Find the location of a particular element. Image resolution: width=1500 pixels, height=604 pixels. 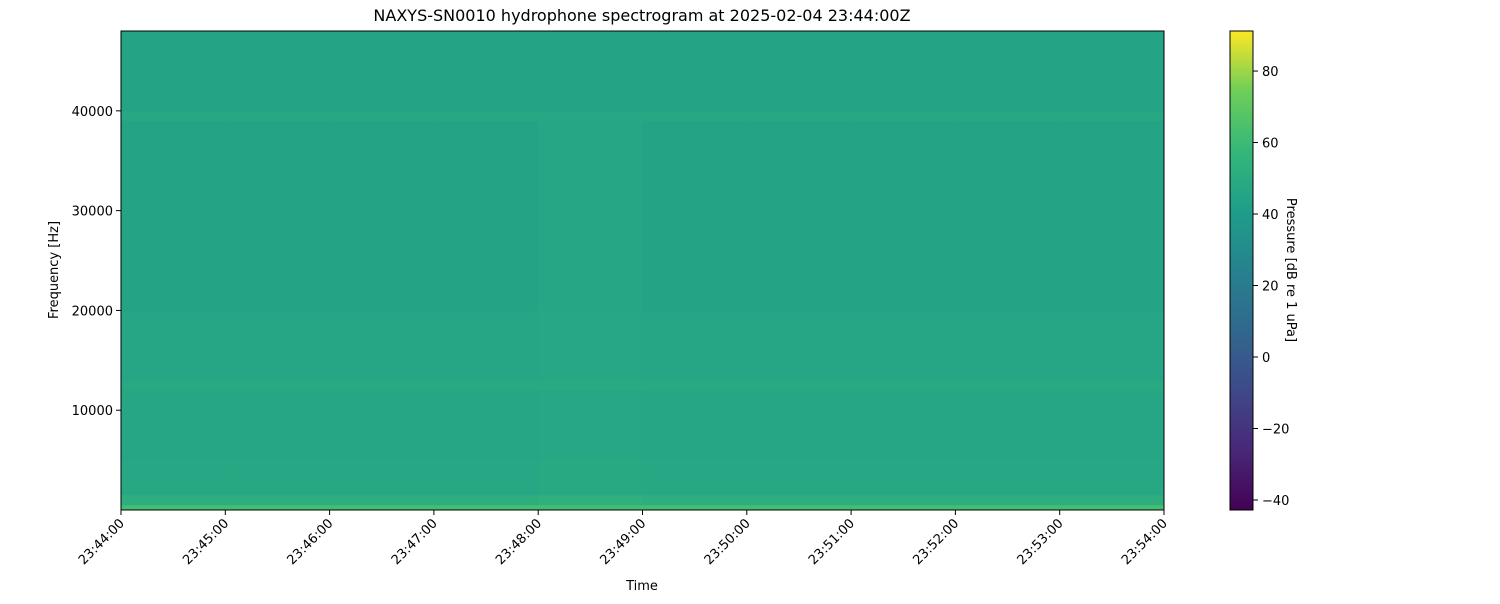

x-tick-label: 23:53:00 is located at coordinates (1041, 542).